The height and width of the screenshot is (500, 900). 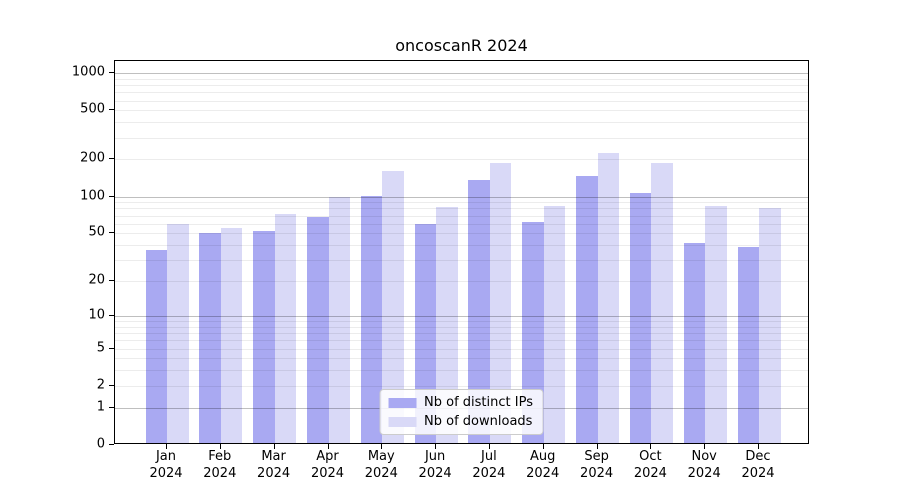 What do you see at coordinates (489, 446) in the screenshot?
I see `x-tick-mark-jul` at bounding box center [489, 446].